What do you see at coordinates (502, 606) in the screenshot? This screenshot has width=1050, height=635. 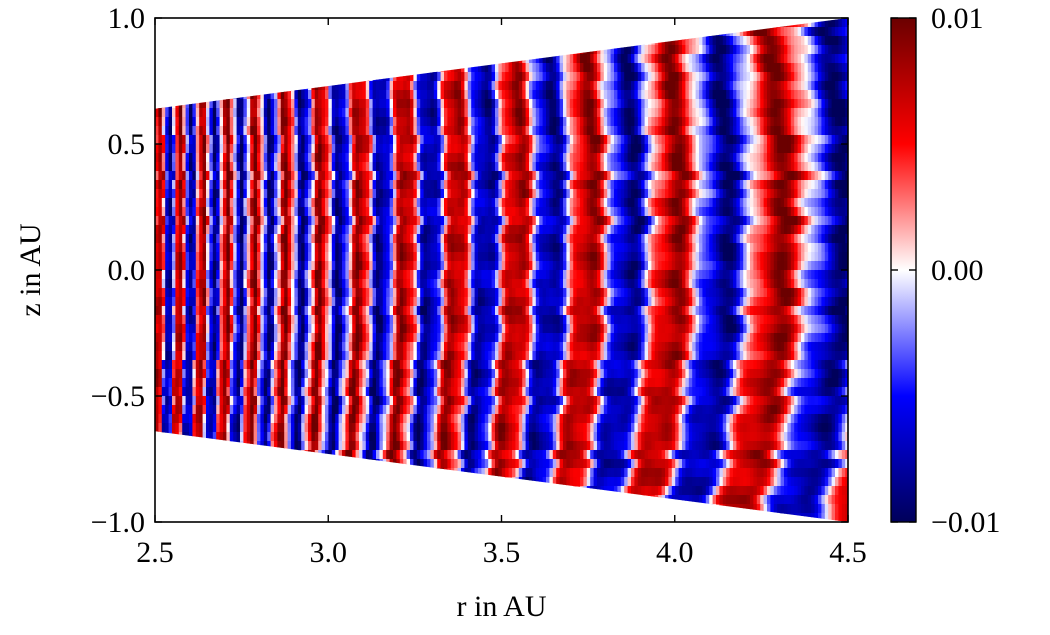 I see `x-axis-label: r in AU` at bounding box center [502, 606].